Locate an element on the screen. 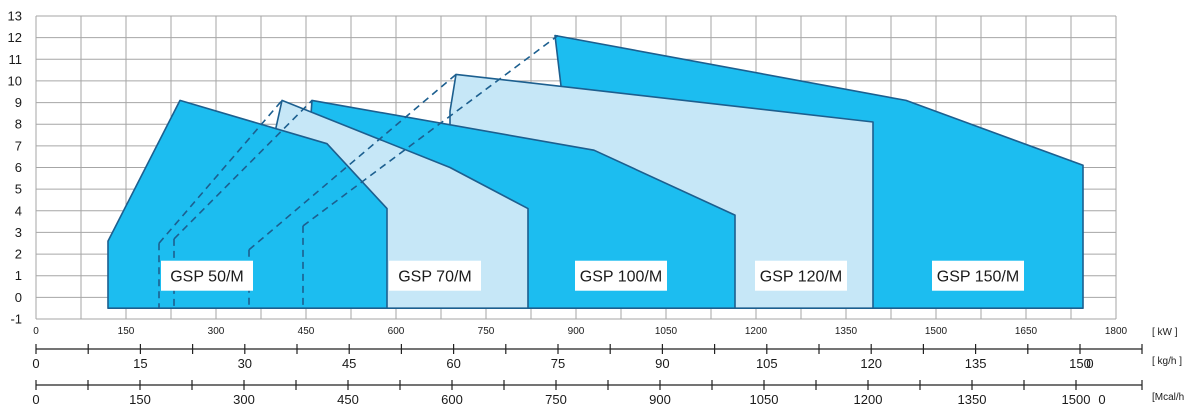 Image resolution: width=1188 pixels, height=407 pixels. kw-tick-label: 750 is located at coordinates (486, 331).